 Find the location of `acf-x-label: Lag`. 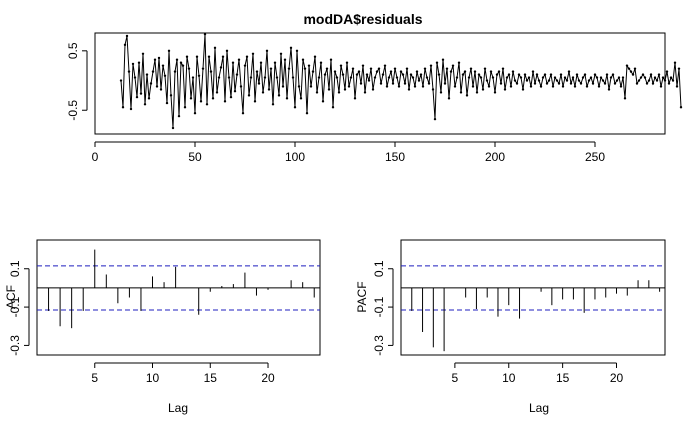

acf-x-label: Lag is located at coordinates (178, 408).